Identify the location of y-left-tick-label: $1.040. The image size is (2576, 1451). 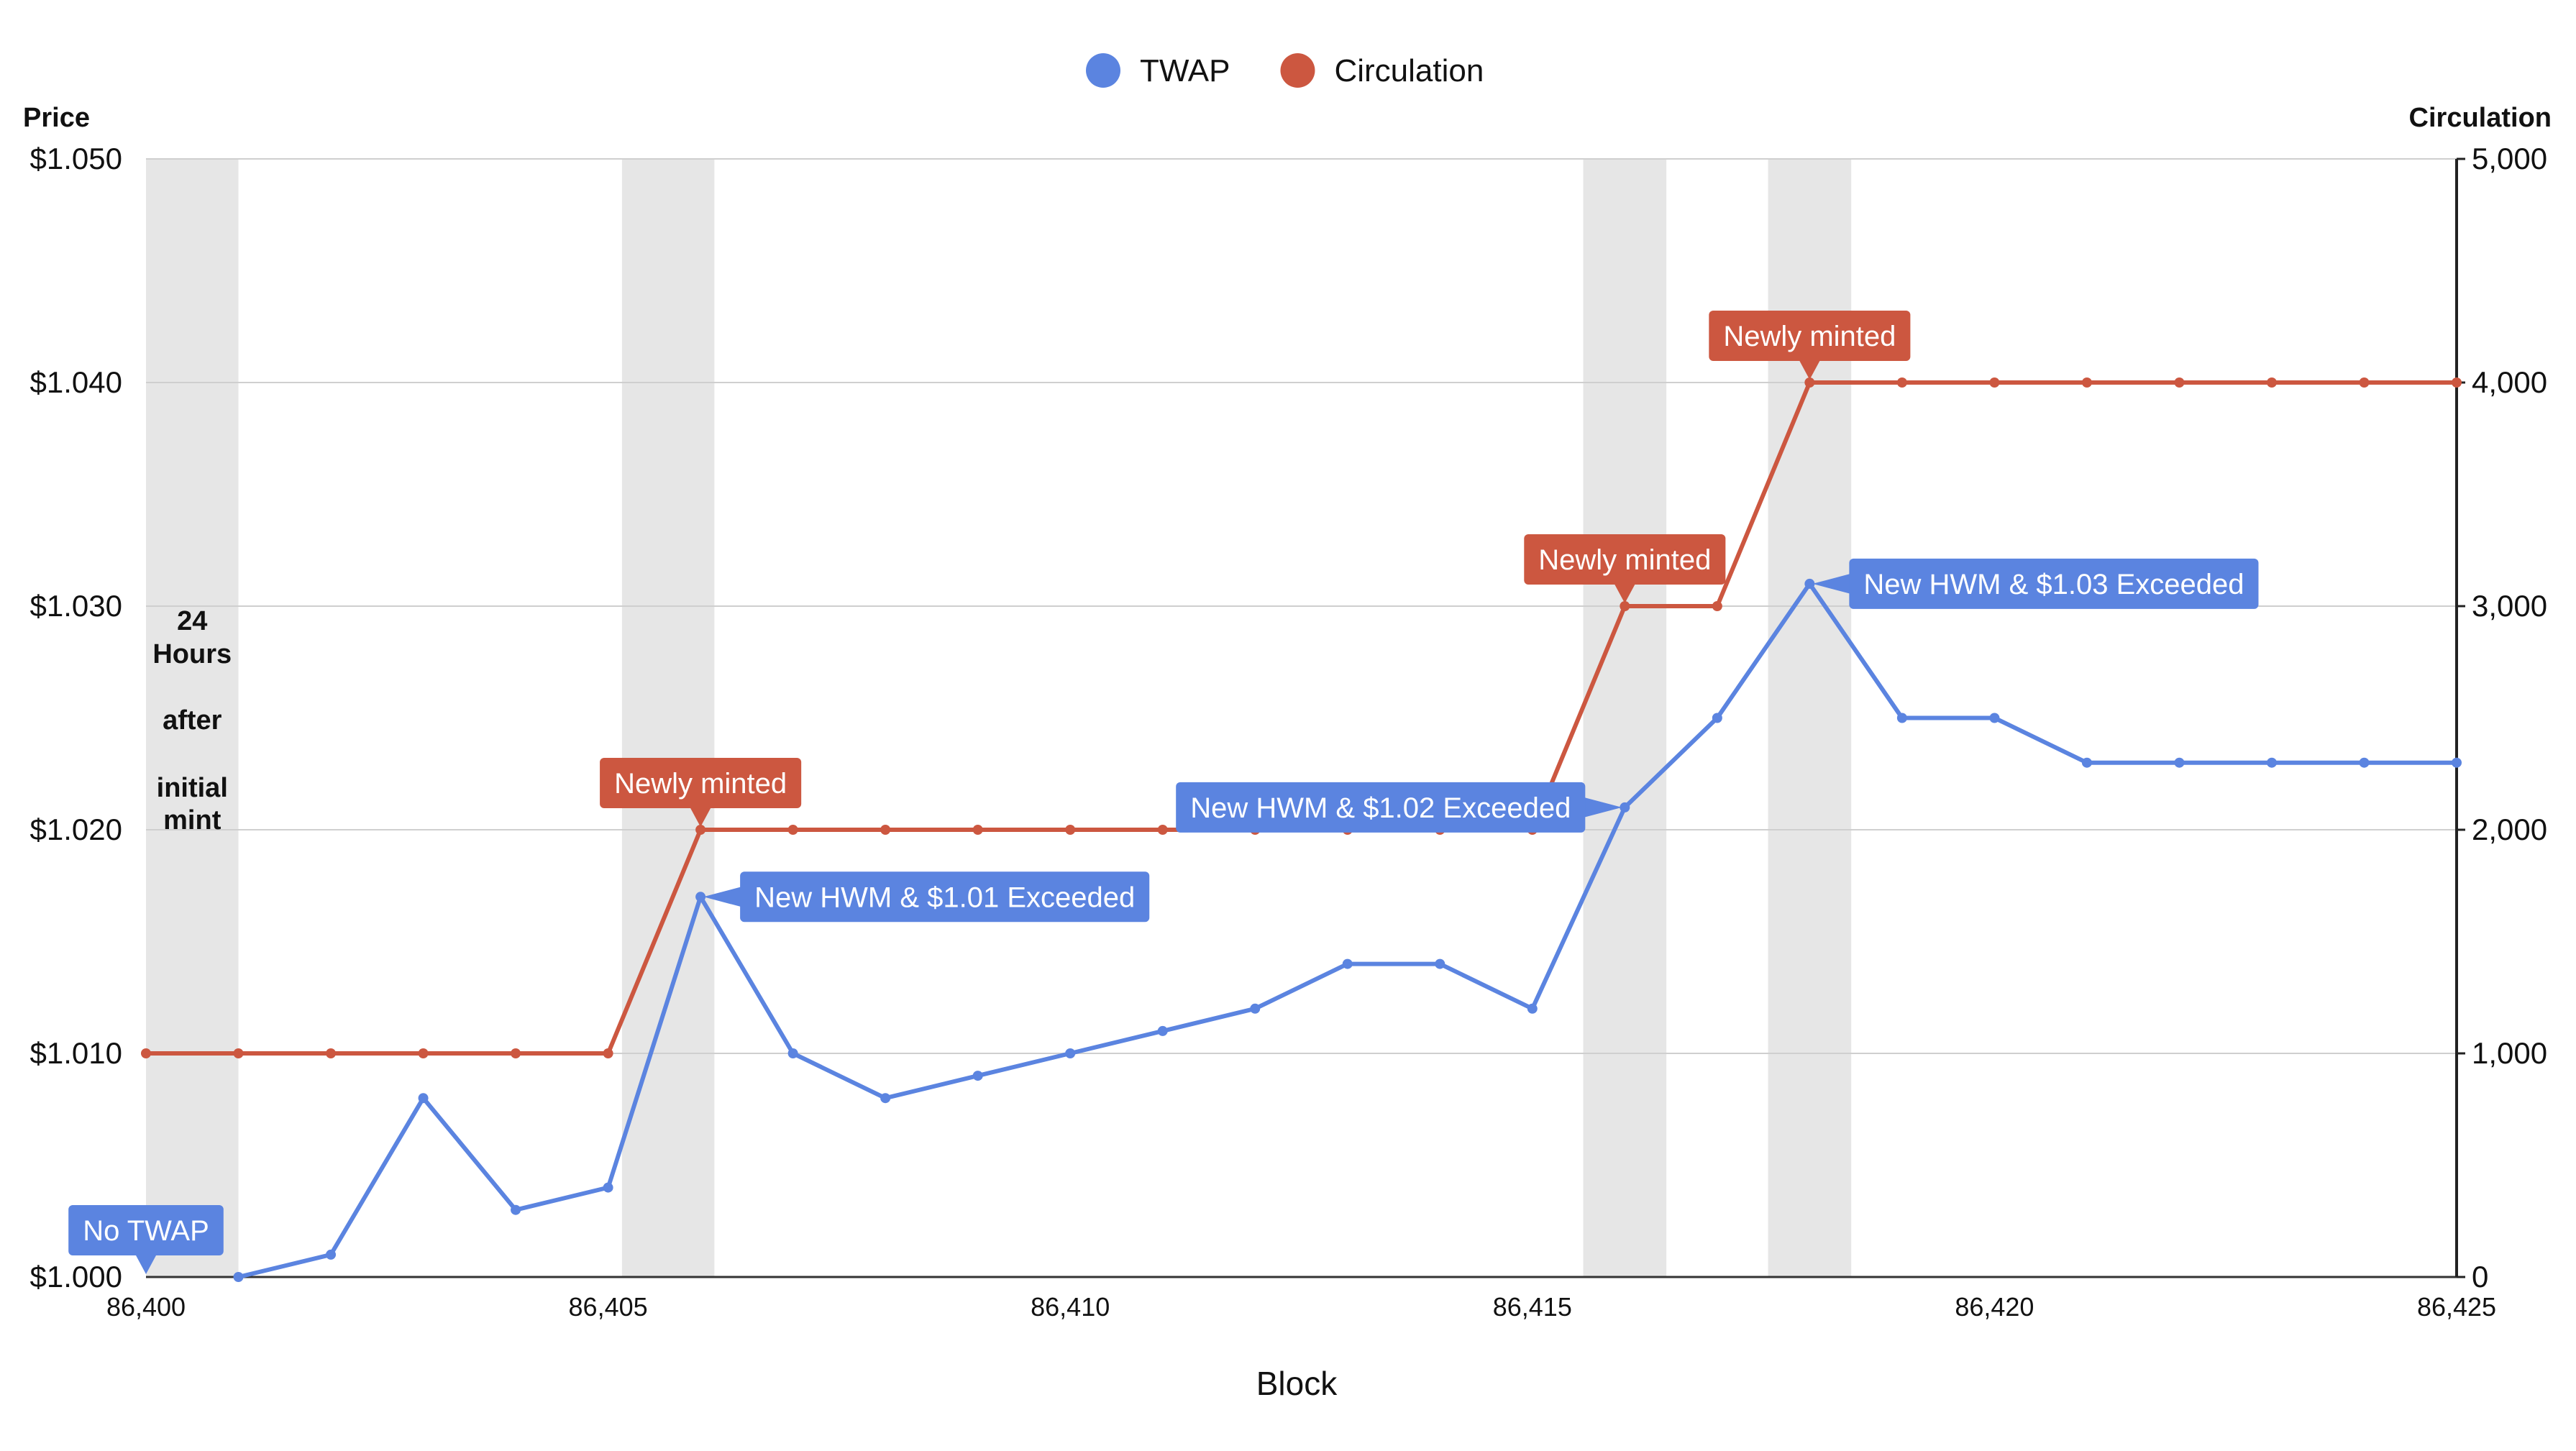
(76, 382).